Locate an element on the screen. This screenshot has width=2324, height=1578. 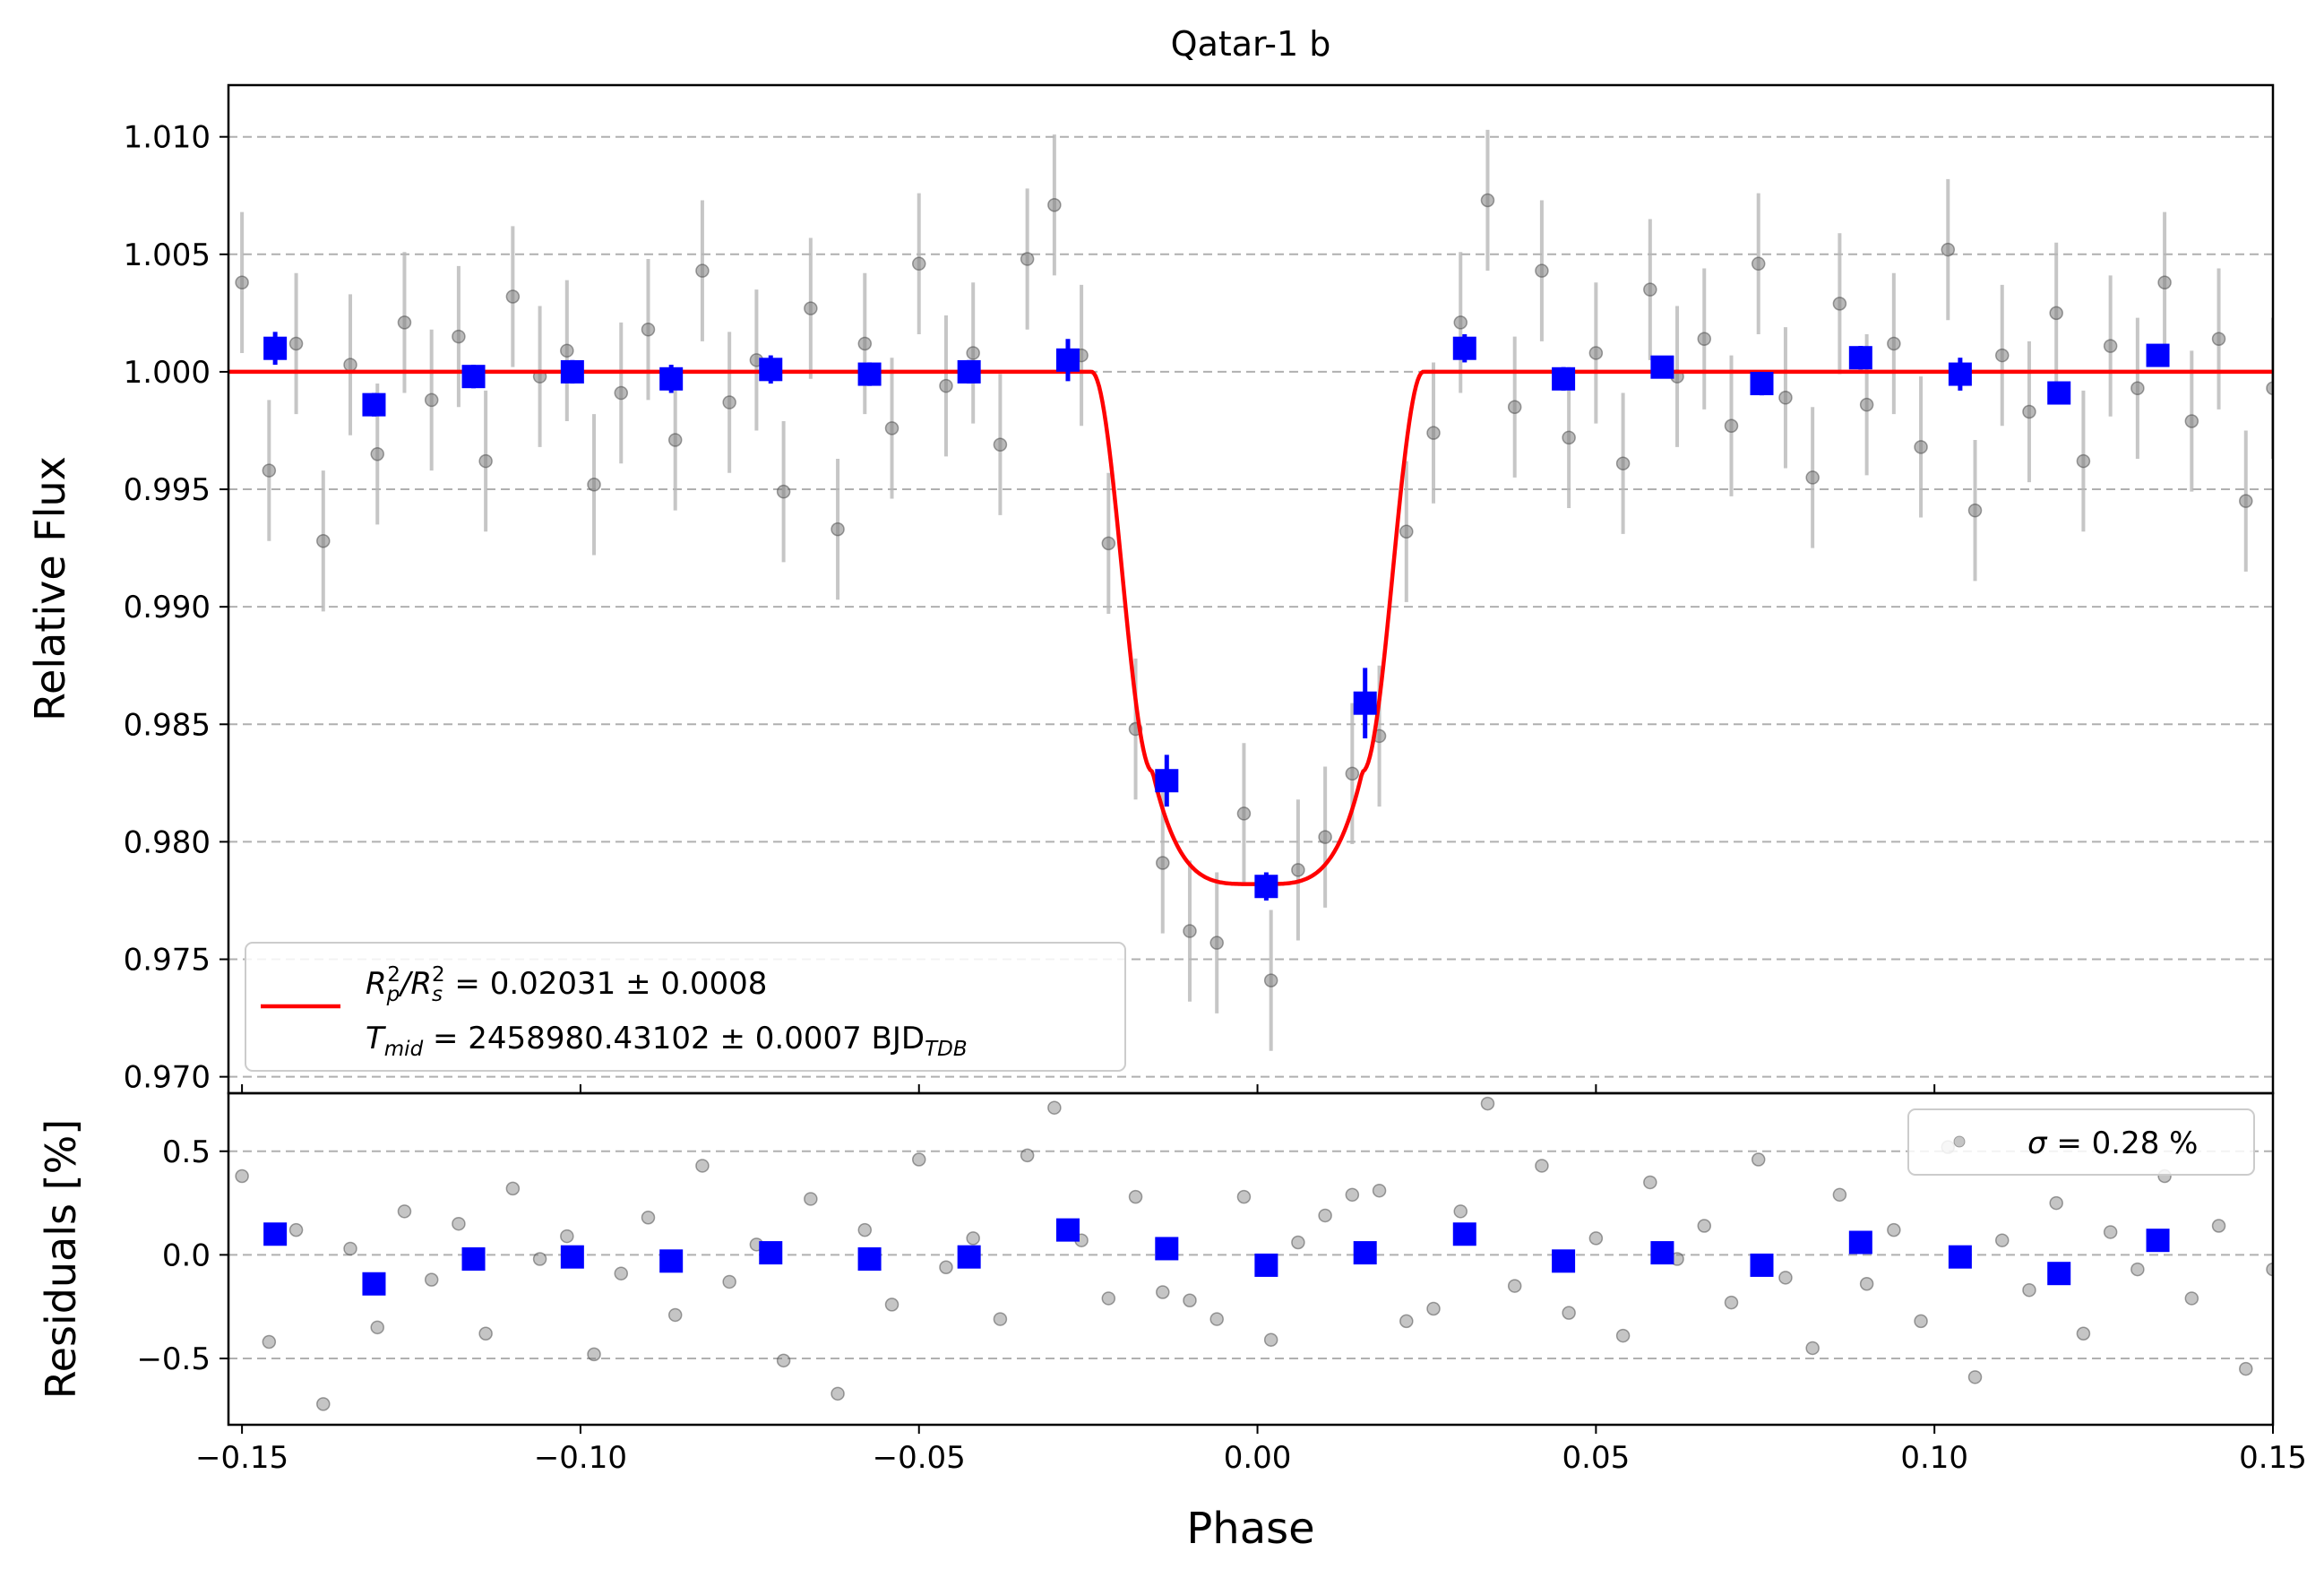
flux-legend-box is located at coordinates (685, 1007).